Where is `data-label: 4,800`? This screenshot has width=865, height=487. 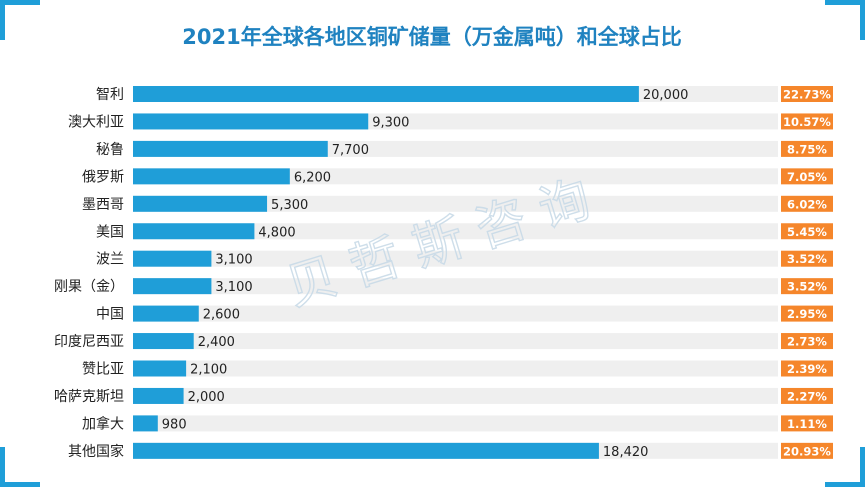 data-label: 4,800 is located at coordinates (276, 232).